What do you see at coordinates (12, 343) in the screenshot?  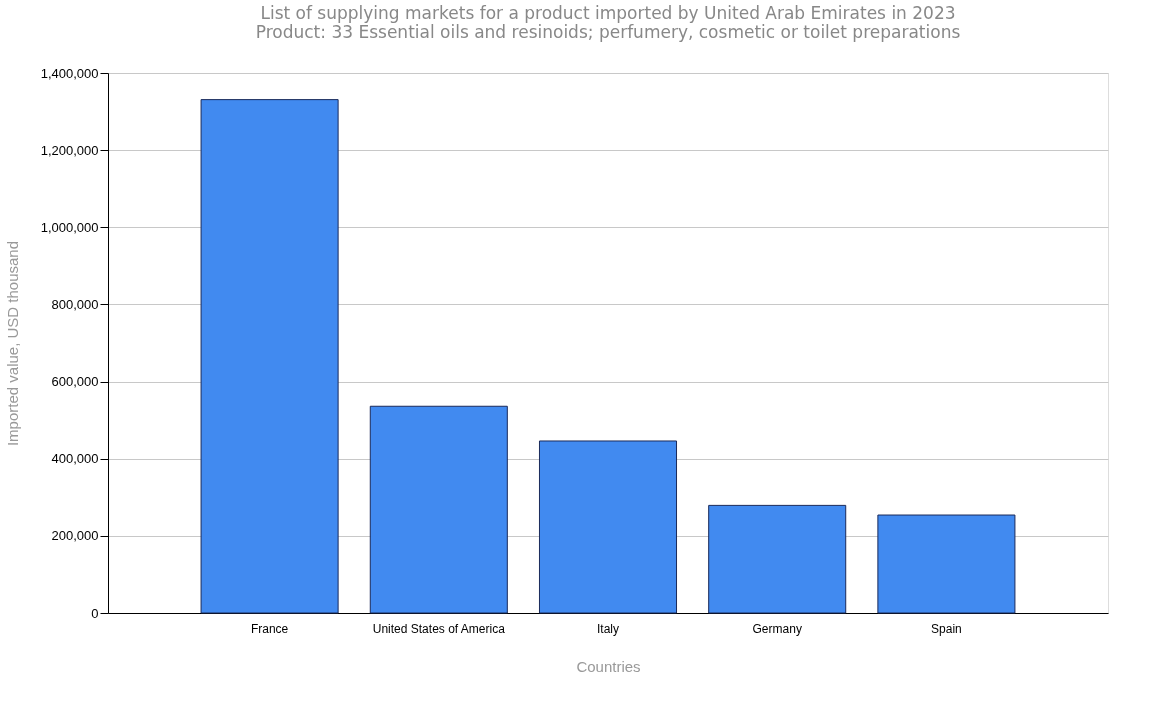 I see `y-axis-title: Imported value, USD thousand` at bounding box center [12, 343].